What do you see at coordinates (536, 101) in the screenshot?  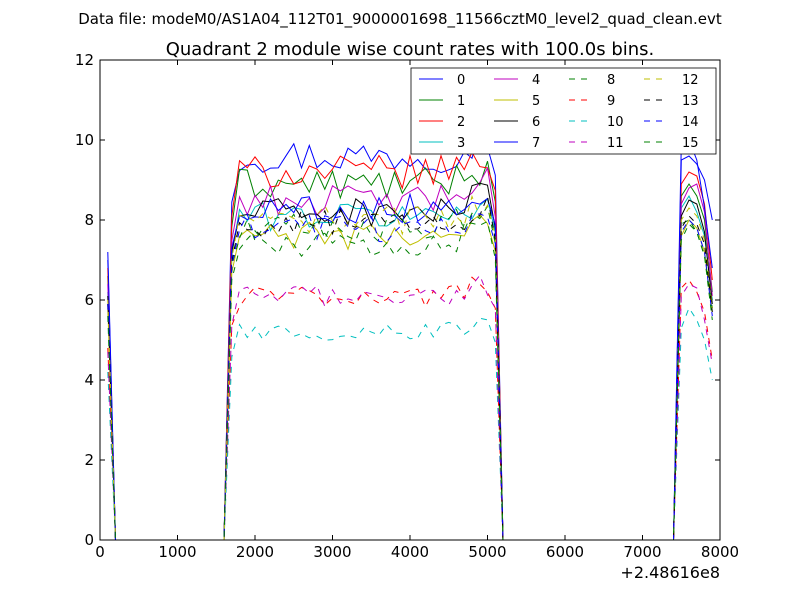 I see `legend-label-5: 5` at bounding box center [536, 101].